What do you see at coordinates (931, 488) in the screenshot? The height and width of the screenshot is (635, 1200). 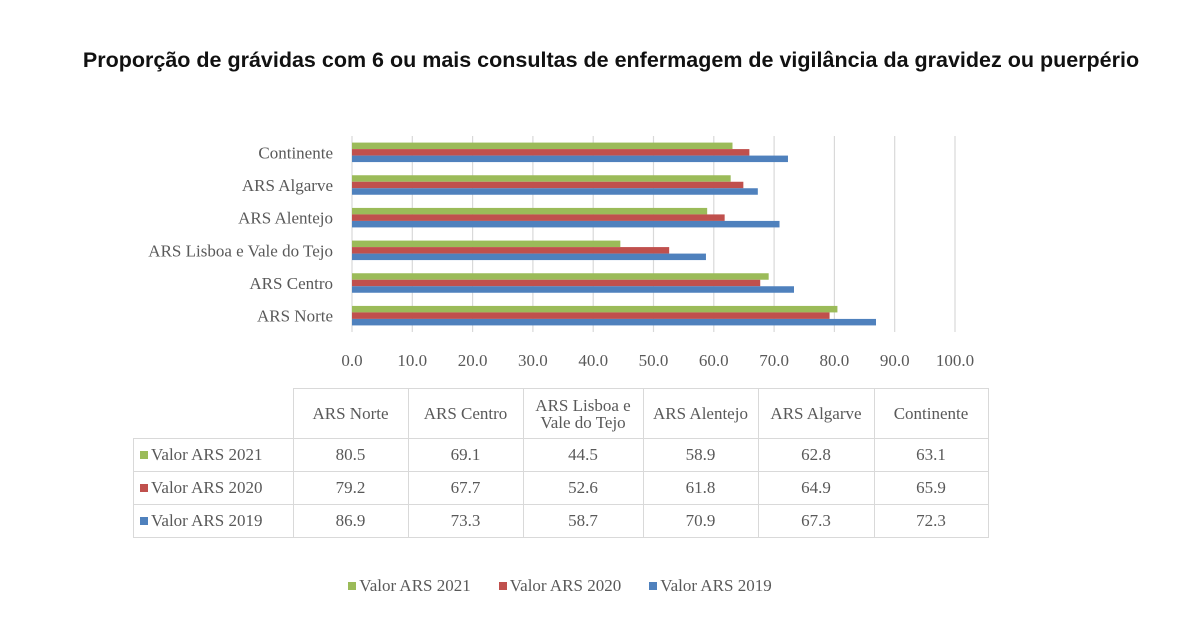 I see `table-cell: 65.9` at bounding box center [931, 488].